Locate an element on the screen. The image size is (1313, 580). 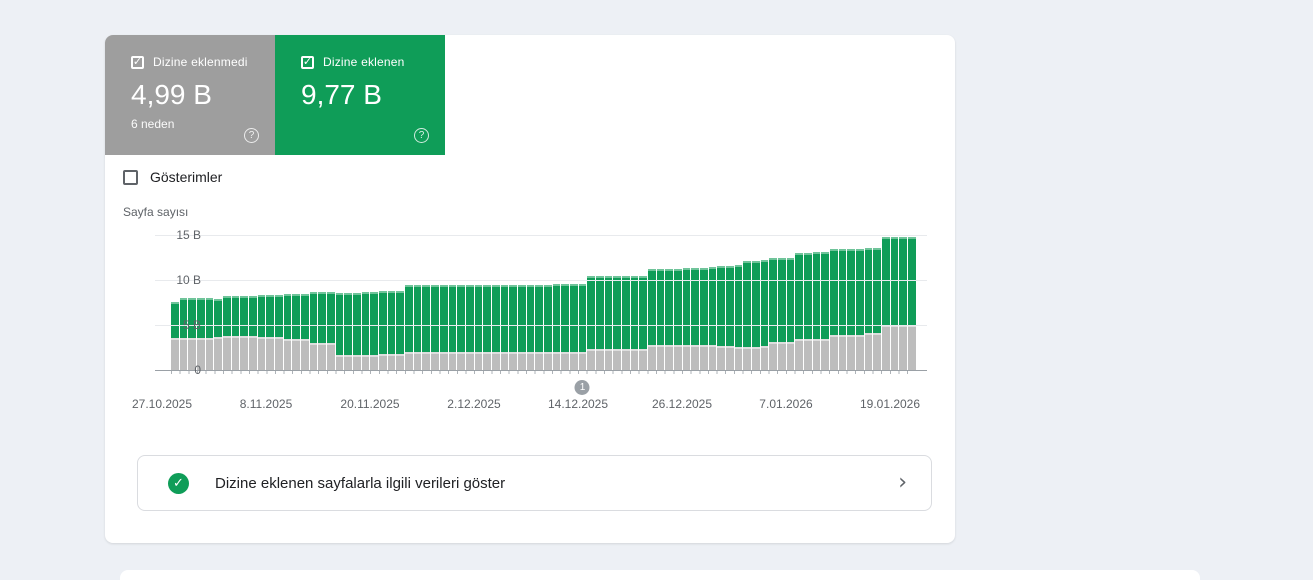
impressions-toggle: Gösterimler is located at coordinates (172, 177).